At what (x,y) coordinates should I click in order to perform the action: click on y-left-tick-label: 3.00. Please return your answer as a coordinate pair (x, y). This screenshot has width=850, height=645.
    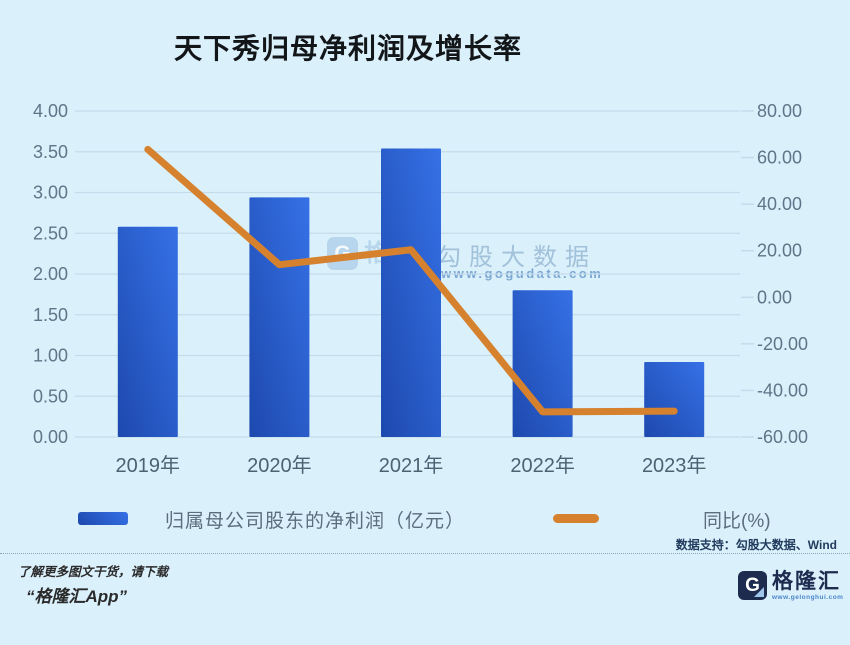
    Looking at the image, I should click on (50, 193).